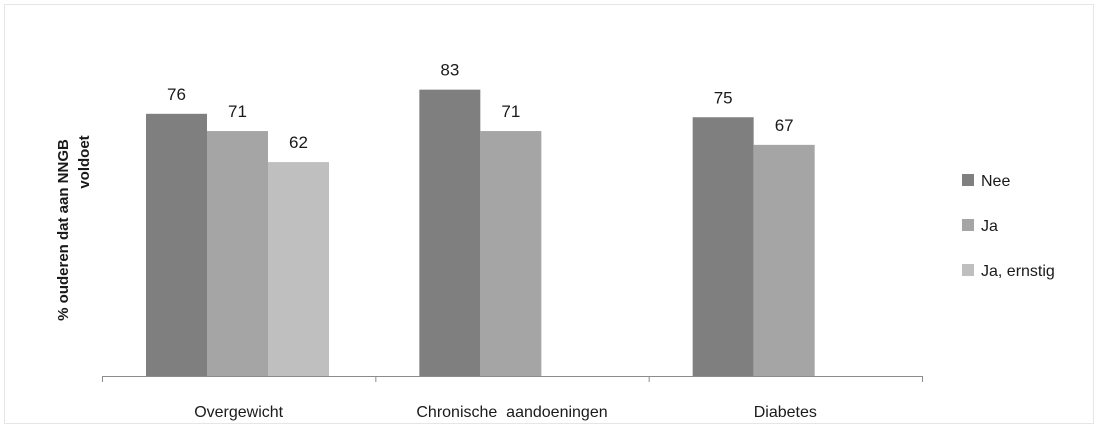 The width and height of the screenshot is (1099, 429). What do you see at coordinates (1018, 271) in the screenshot?
I see `legend-label-2: Ja, ernstig` at bounding box center [1018, 271].